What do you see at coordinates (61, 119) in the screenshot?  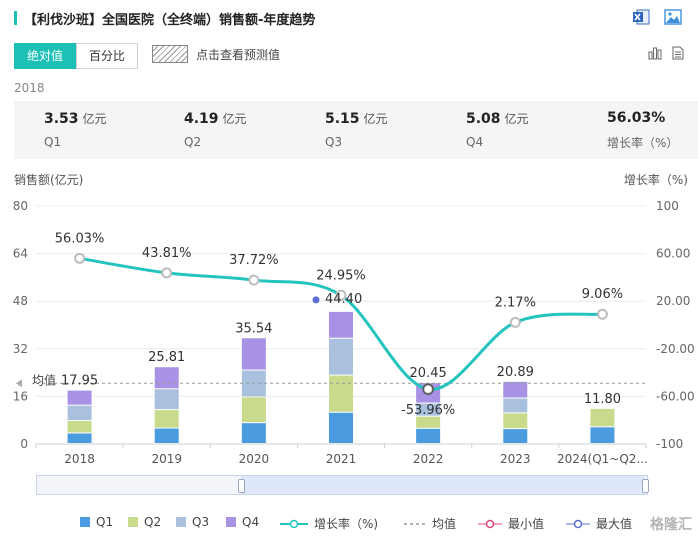 I see `summary-q1-value: 3.53` at bounding box center [61, 119].